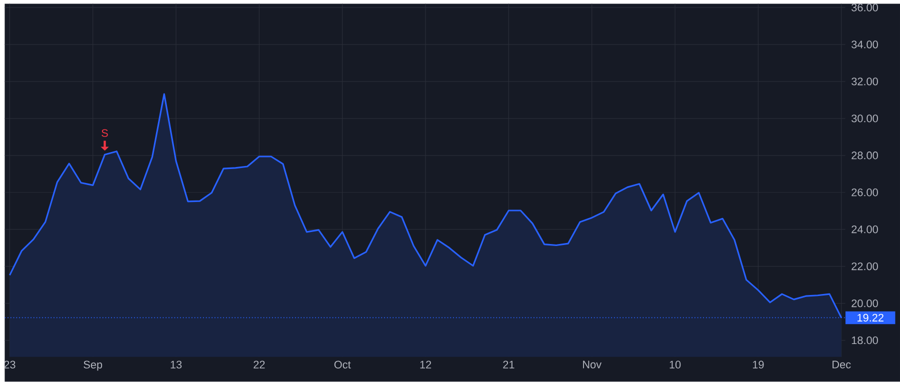 This screenshot has height=382, width=900. What do you see at coordinates (871, 318) in the screenshot?
I see `ref-line-label: 19.22` at bounding box center [871, 318].